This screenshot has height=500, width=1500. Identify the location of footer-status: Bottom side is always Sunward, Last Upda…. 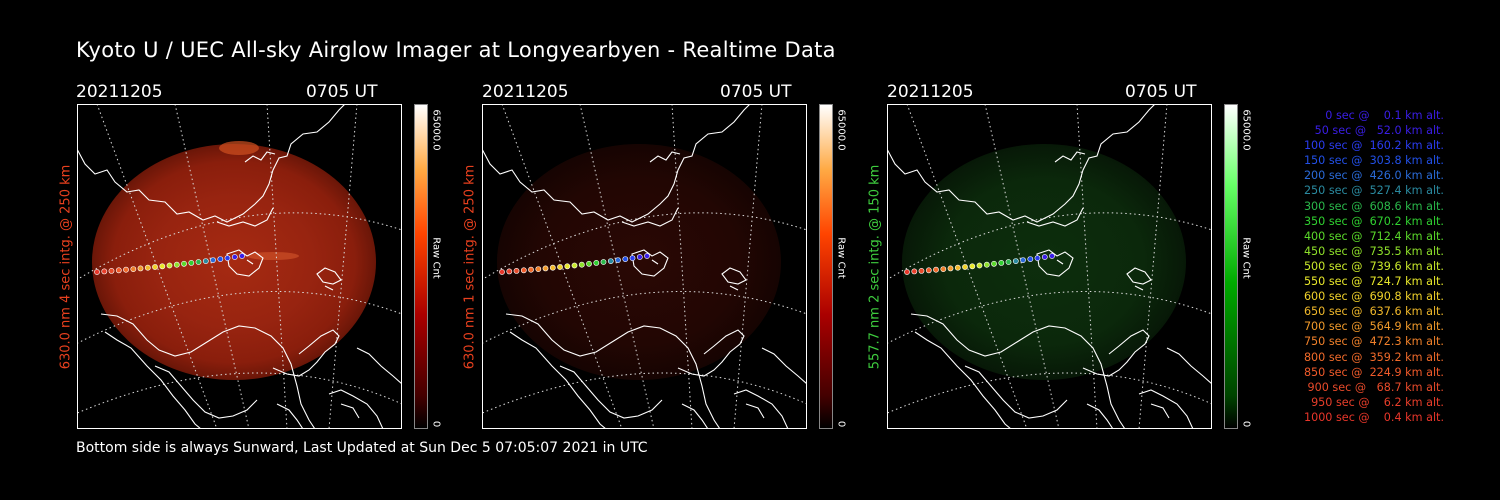
(362, 448).